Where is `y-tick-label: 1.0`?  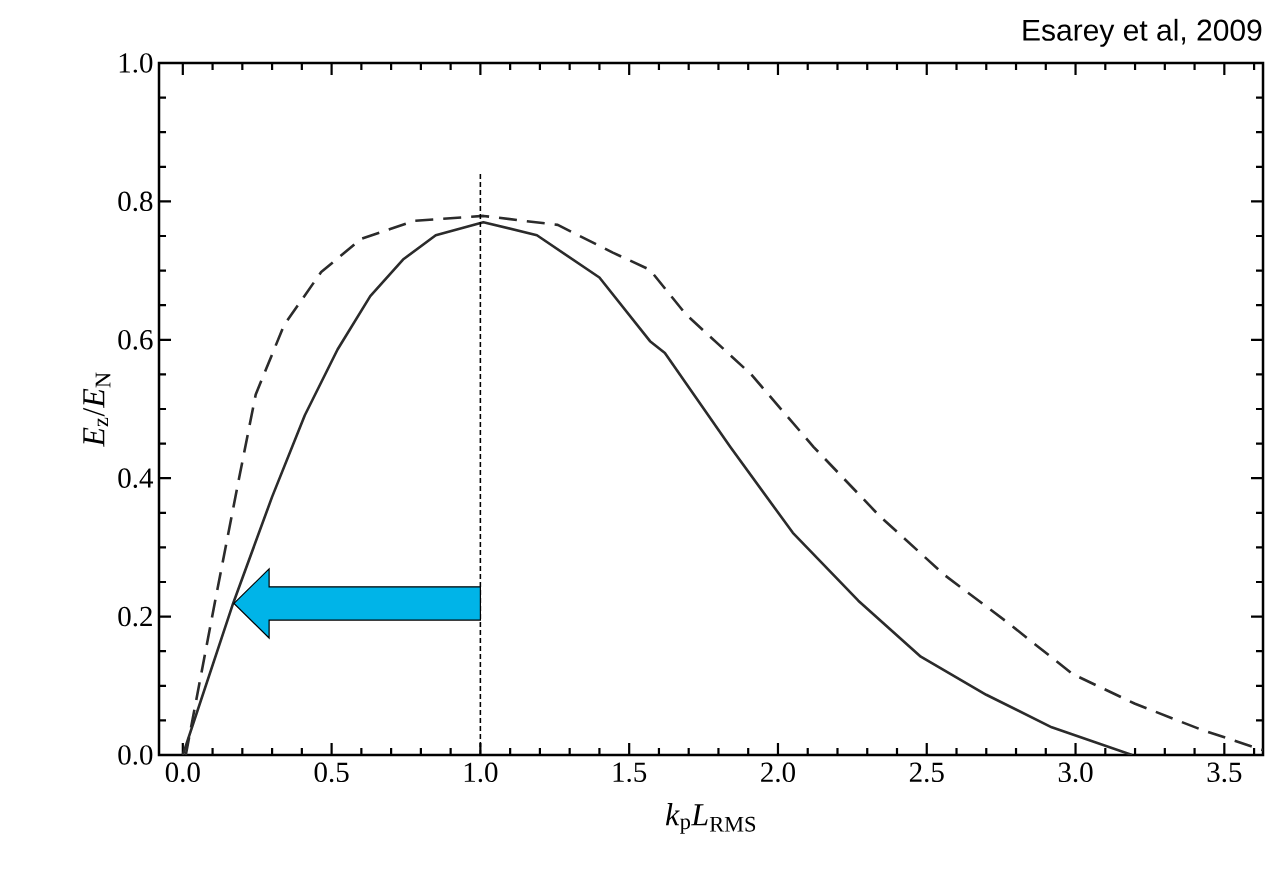 y-tick-label: 1.0 is located at coordinates (136, 63).